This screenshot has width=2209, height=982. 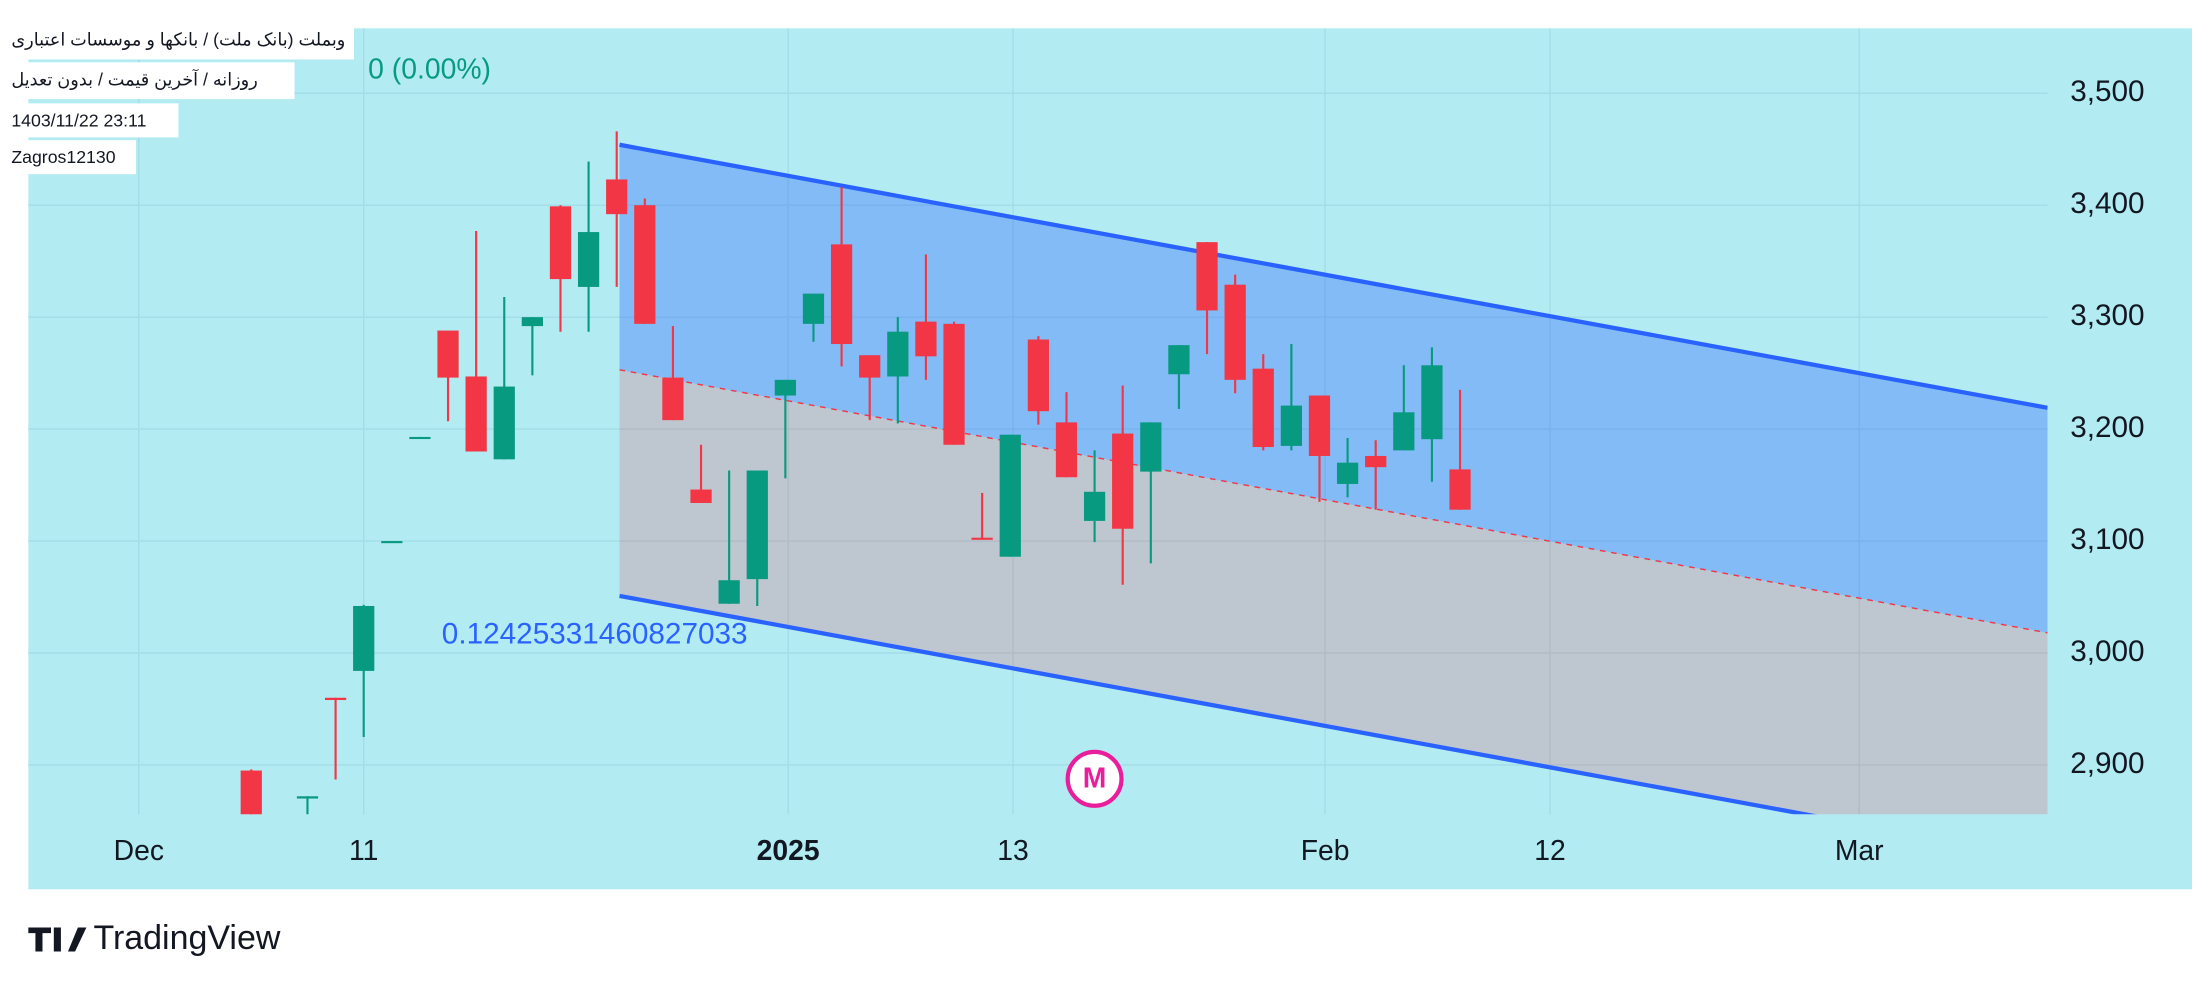 What do you see at coordinates (186, 938) in the screenshot?
I see `footer-brand: TradingView` at bounding box center [186, 938].